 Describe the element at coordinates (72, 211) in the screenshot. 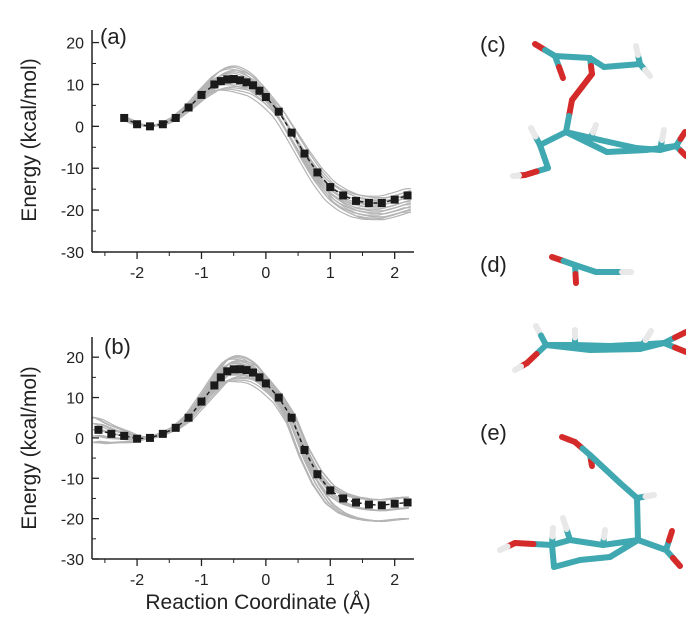

I see `y-tick-label-a: -20` at that location.